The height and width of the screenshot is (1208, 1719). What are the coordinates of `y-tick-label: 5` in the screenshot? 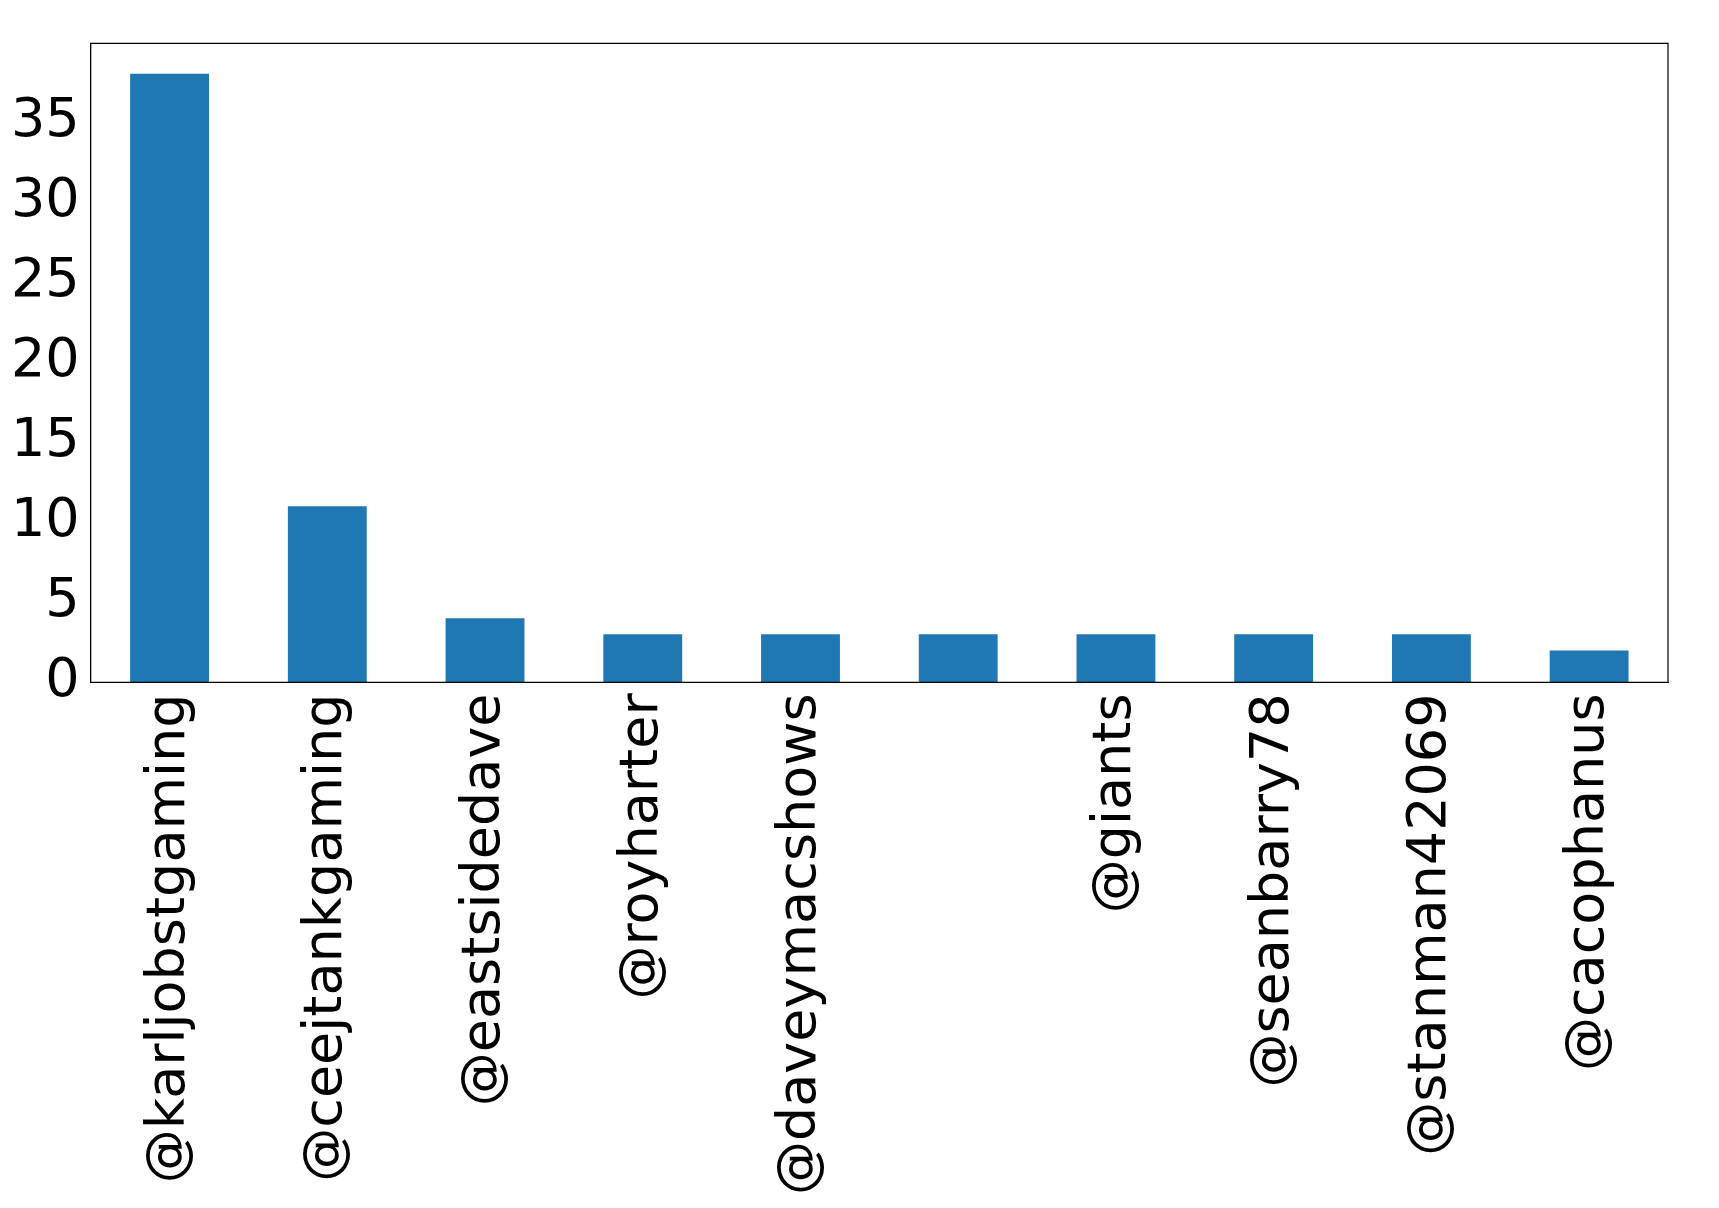 It's located at (62, 598).